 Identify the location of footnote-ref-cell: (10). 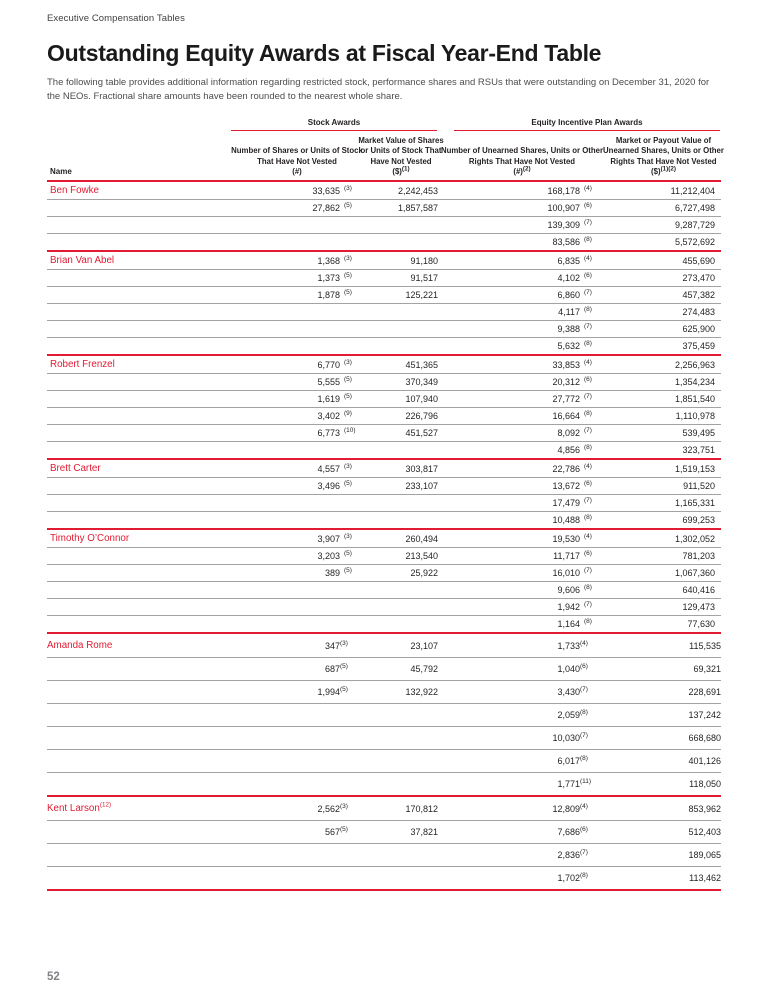
(352, 433).